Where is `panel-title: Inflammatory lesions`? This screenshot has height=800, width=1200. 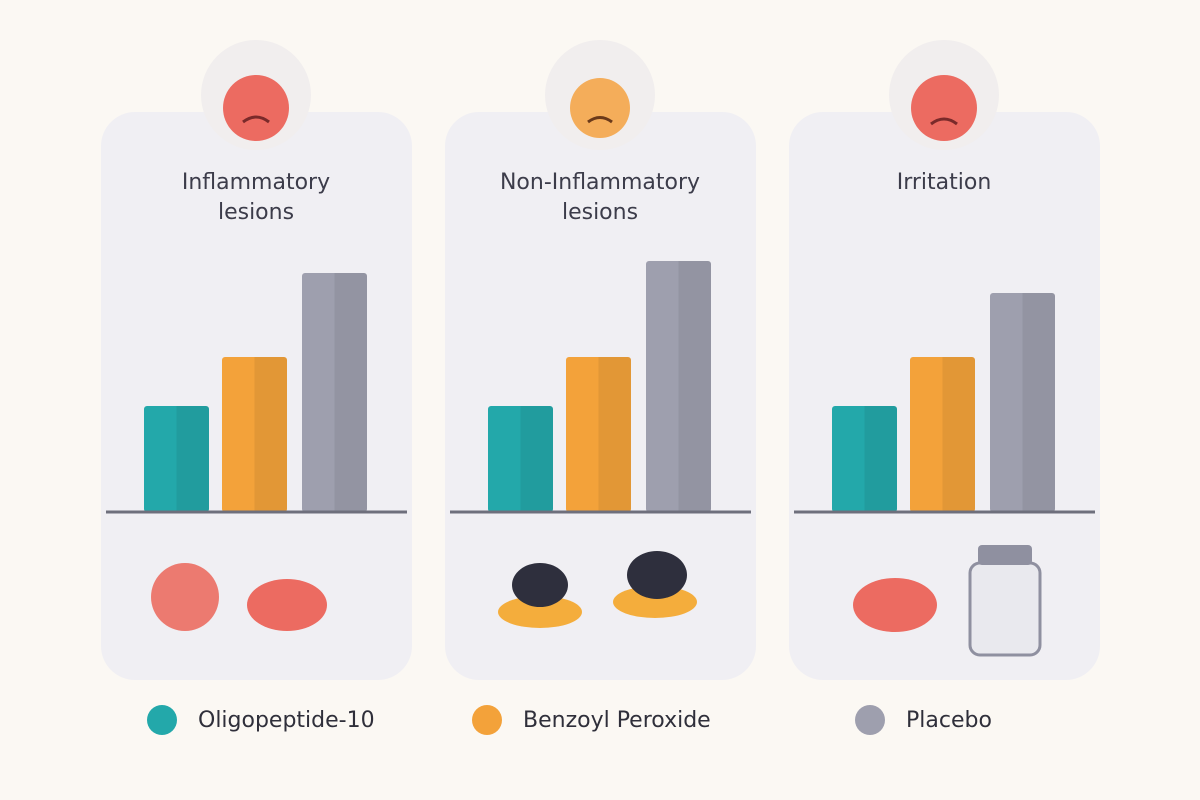 panel-title: Inflammatory lesions is located at coordinates (256, 197).